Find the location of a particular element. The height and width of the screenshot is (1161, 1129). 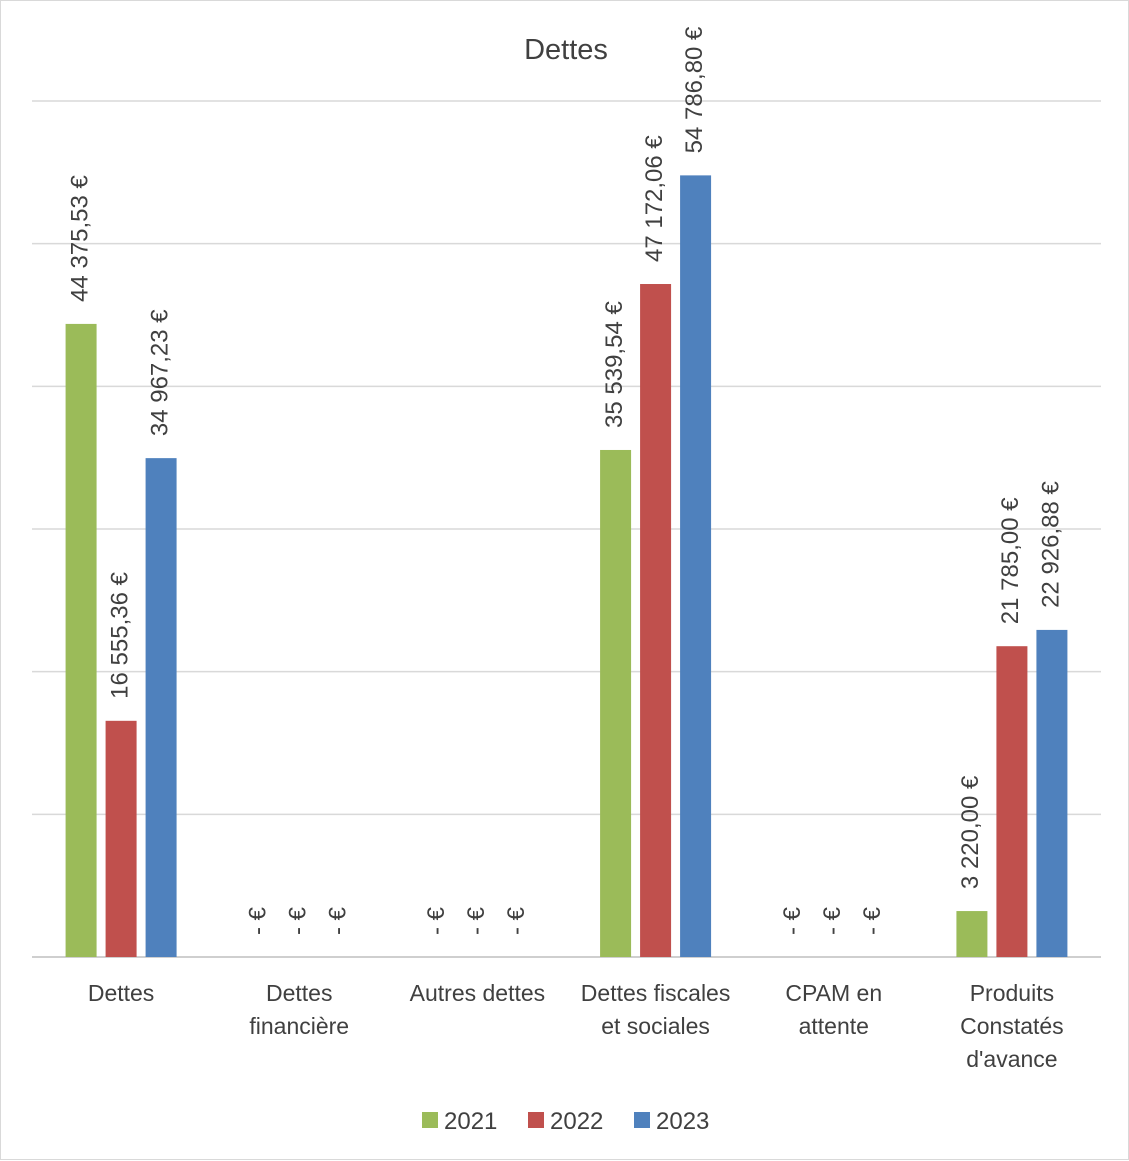

data-label-2022-3: - € is located at coordinates (476, 920).